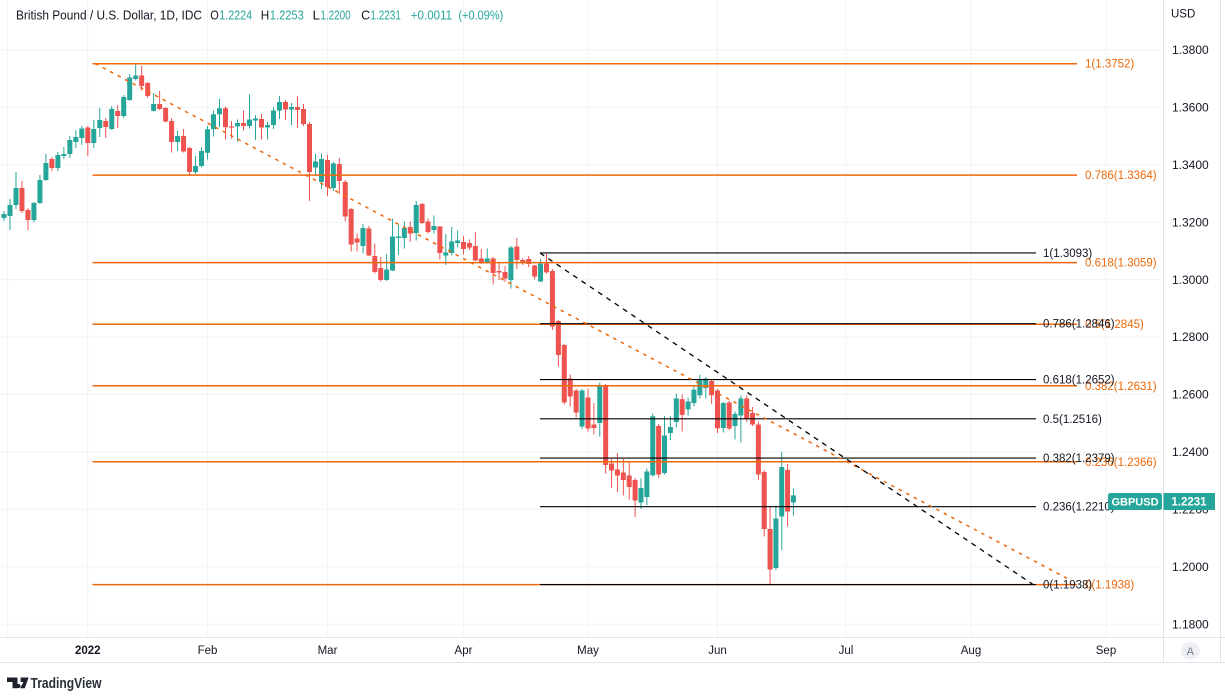  What do you see at coordinates (846, 651) in the screenshot?
I see `svg-text: Jul` at bounding box center [846, 651].